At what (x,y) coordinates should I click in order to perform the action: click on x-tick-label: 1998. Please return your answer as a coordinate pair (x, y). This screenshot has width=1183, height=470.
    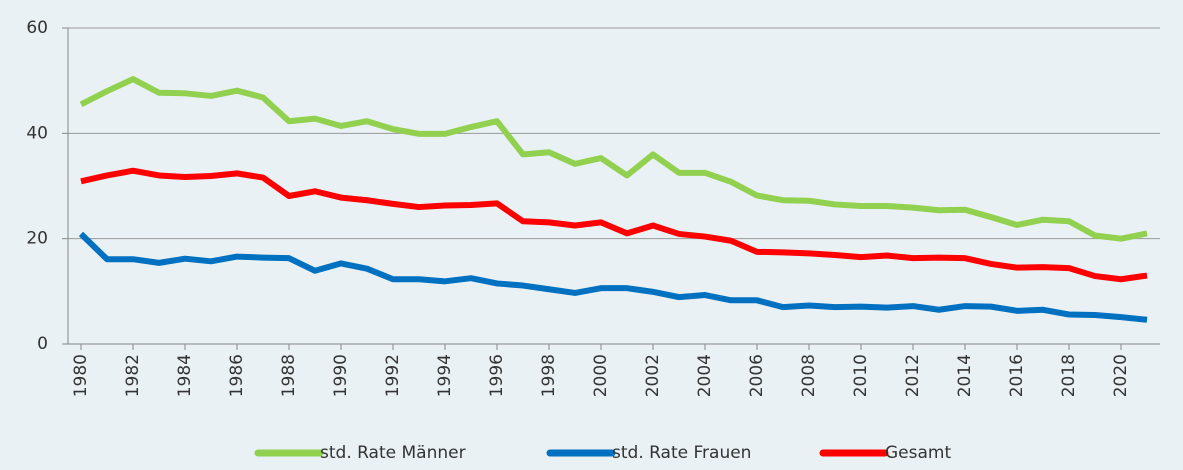
    Looking at the image, I should click on (549, 375).